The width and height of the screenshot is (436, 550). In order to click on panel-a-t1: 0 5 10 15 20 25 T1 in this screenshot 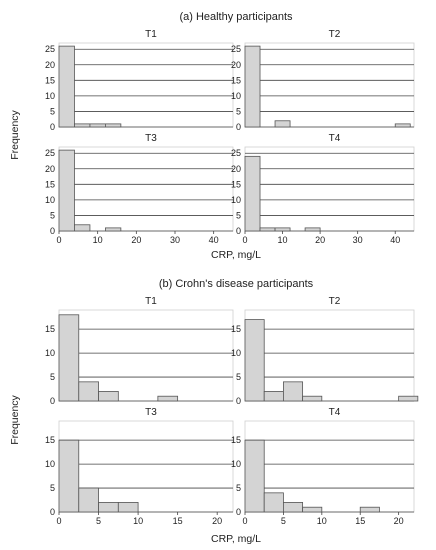, I will do `click(139, 80)`.